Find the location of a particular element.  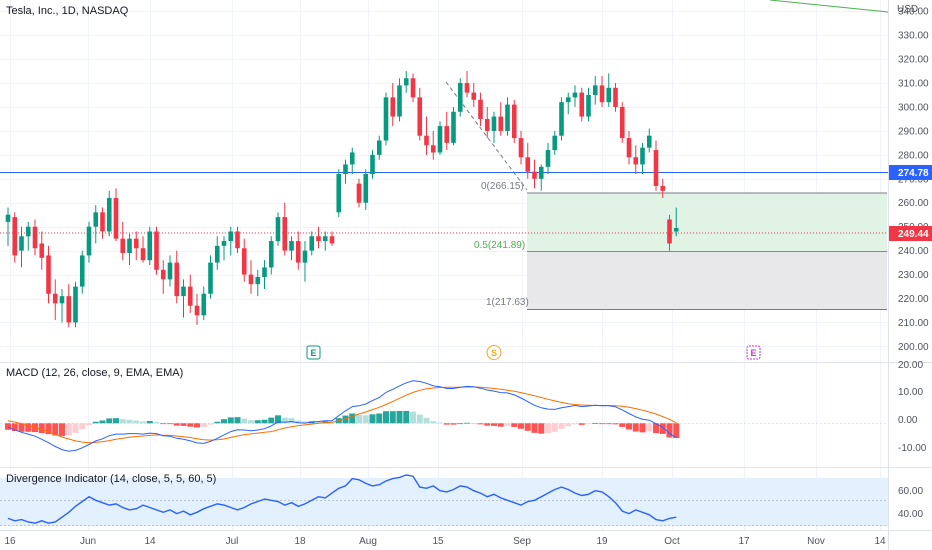

estimated-earnings-icon: E is located at coordinates (753, 352).